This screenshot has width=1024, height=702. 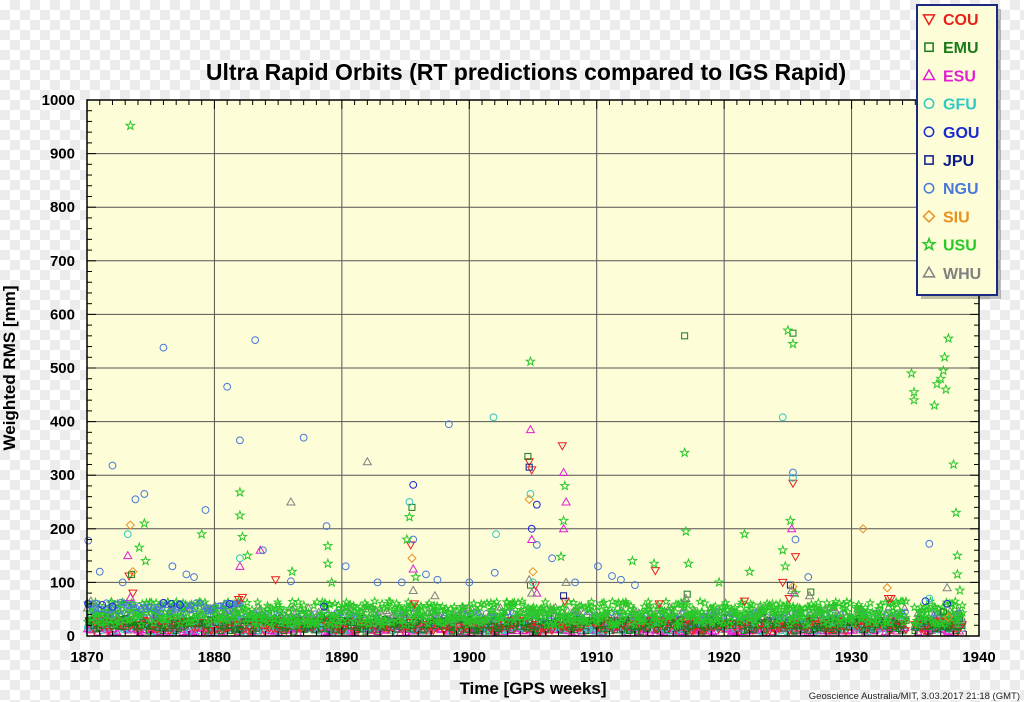 What do you see at coordinates (961, 48) in the screenshot?
I see `legend-label: EMU` at bounding box center [961, 48].